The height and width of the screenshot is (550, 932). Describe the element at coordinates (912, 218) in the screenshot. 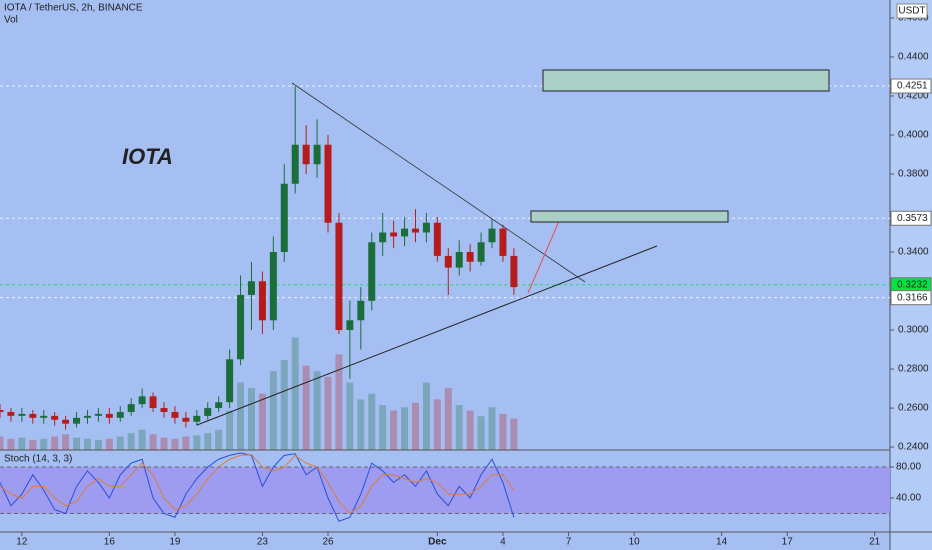

I see `price-label: 0.3573` at that location.